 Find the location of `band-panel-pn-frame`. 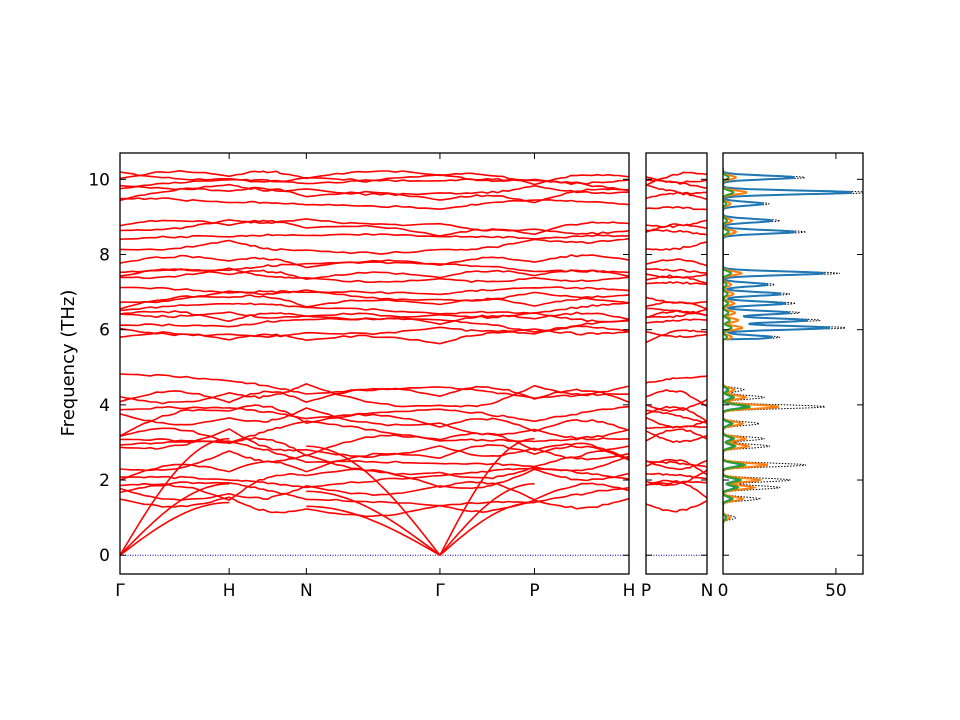

band-panel-pn-frame is located at coordinates (676, 363).